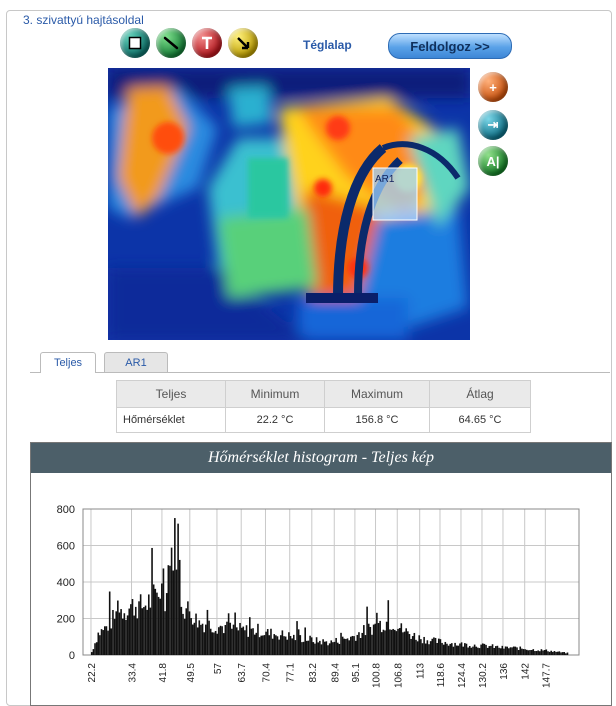  I want to click on col-header: Teljes, so click(171, 394).